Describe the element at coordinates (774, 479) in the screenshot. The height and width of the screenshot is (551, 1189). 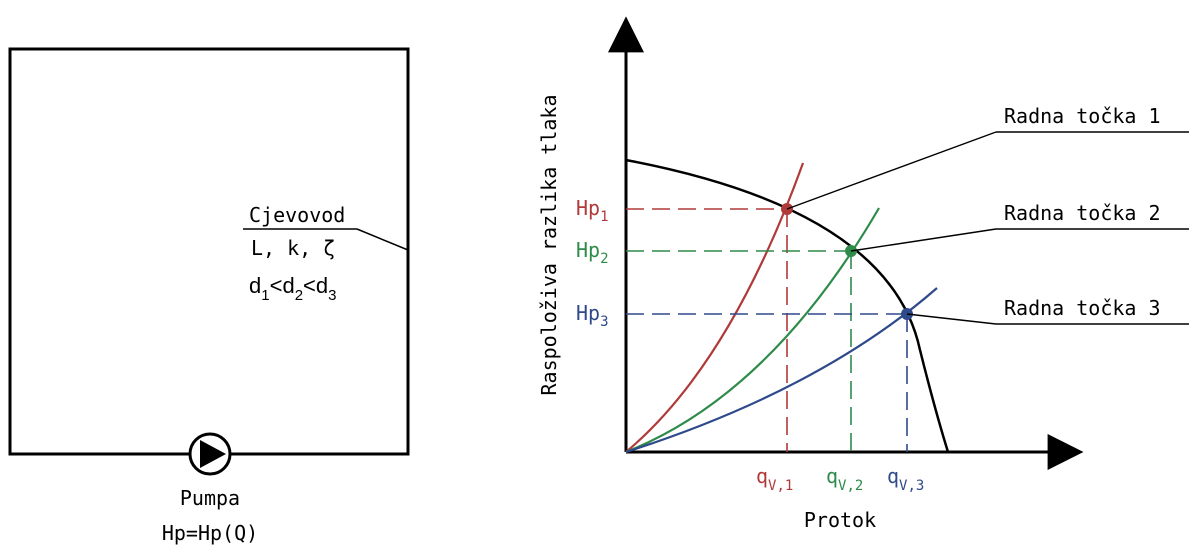
I see `flow-label-1: qV,1` at that location.